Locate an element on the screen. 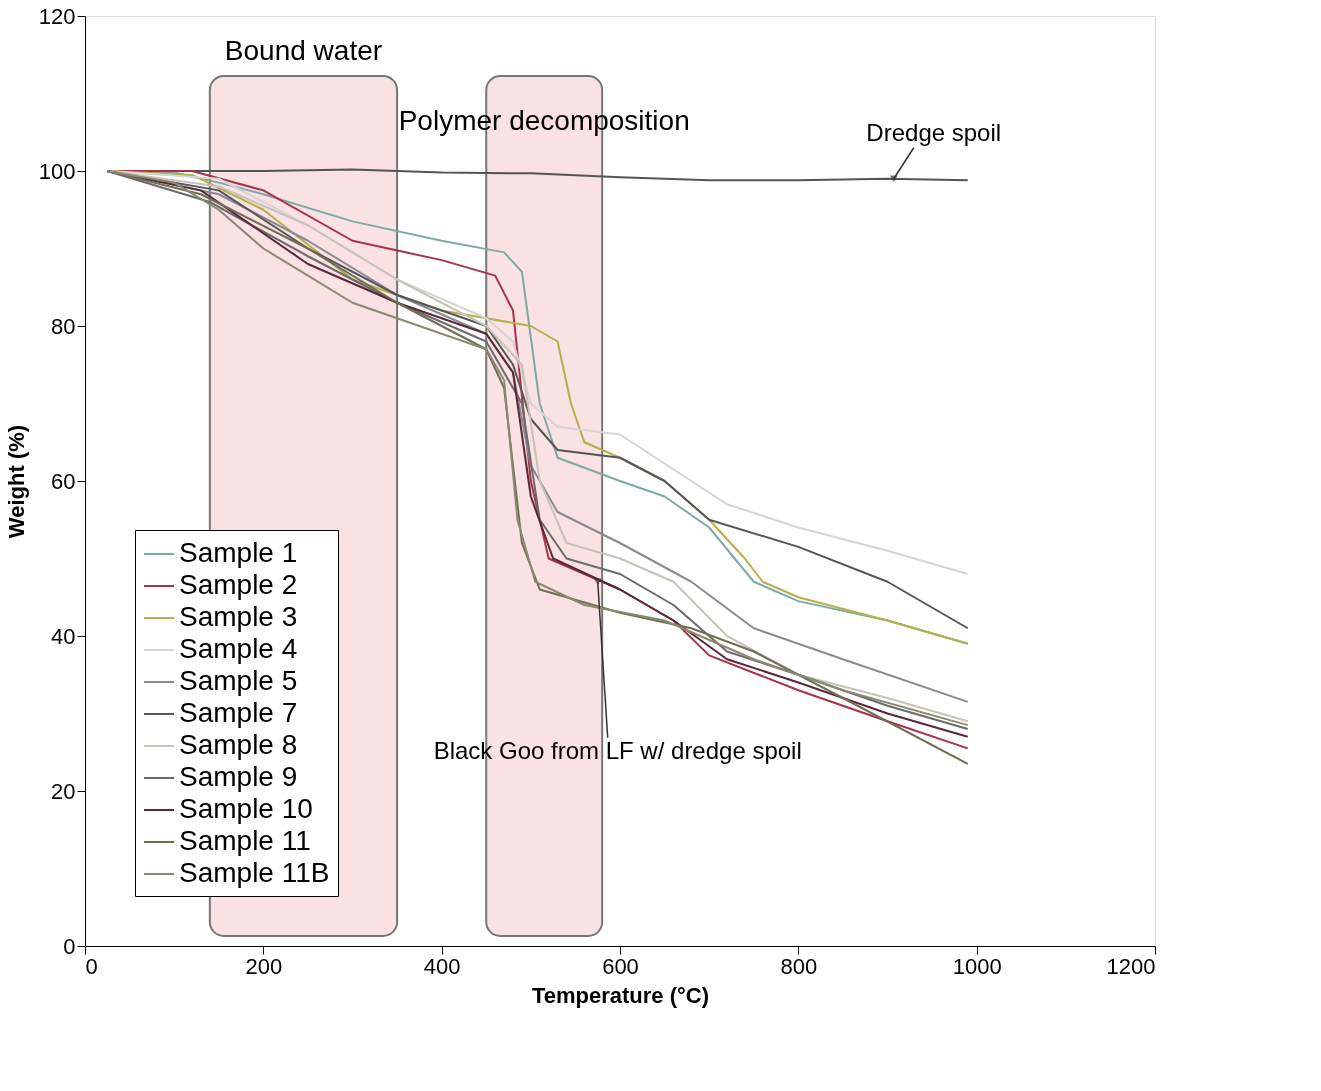  x-tick-label: 1200 is located at coordinates (1131, 966).